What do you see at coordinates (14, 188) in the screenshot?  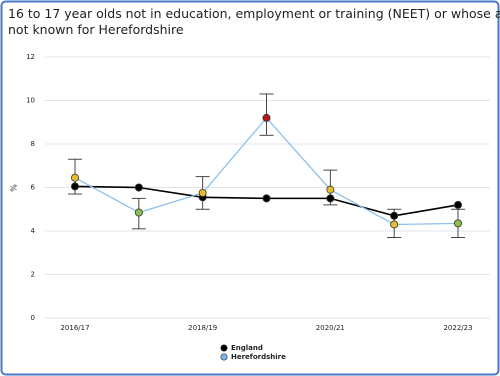 I see `y-axis-label: %` at bounding box center [14, 188].